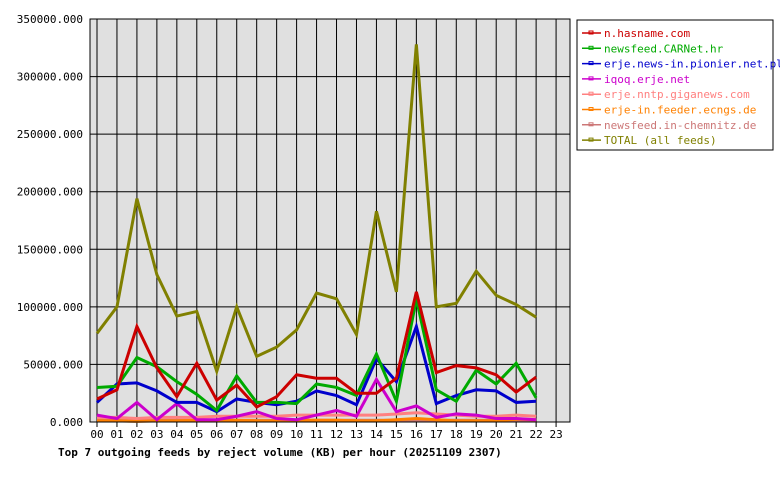 Image resolution: width=780 pixels, height=484 pixels. I want to click on x-tick-label: 21, so click(516, 434).